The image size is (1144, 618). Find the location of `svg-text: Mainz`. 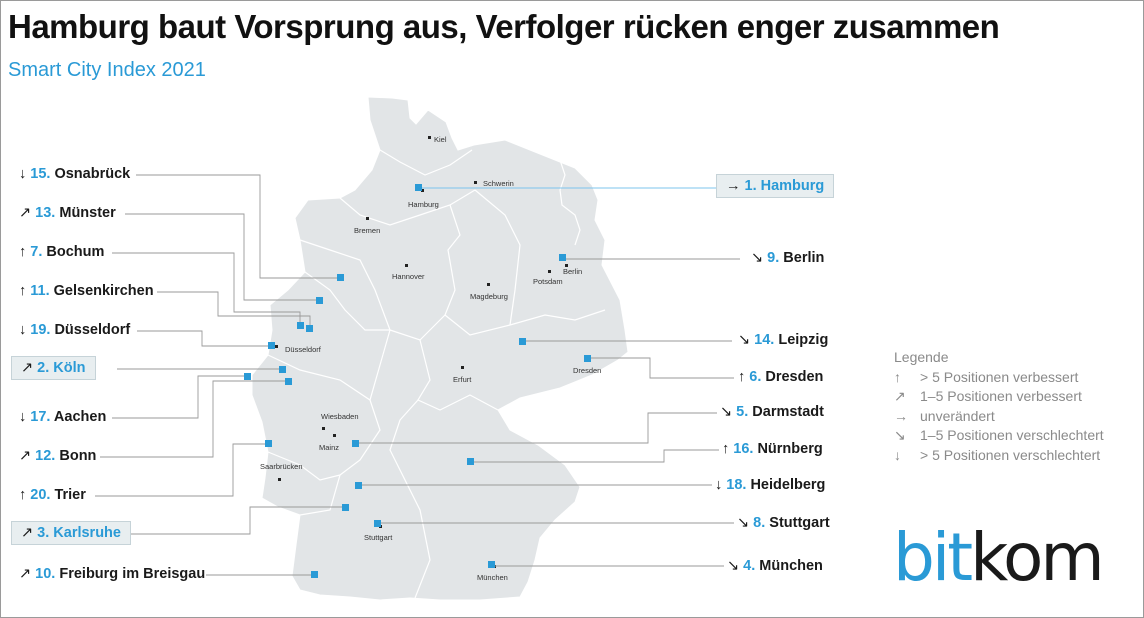

svg-text: Mainz is located at coordinates (329, 447).